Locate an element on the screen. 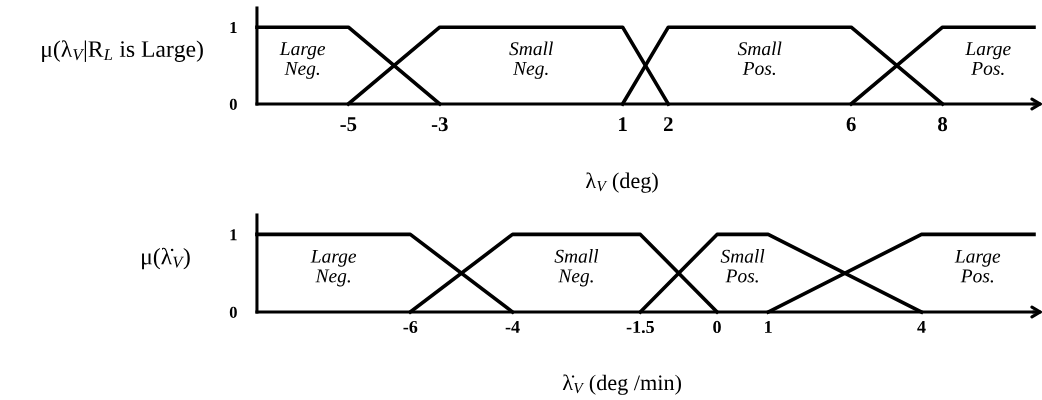 This screenshot has width=1042, height=400. x-tick-label: -1.5 is located at coordinates (640, 327).